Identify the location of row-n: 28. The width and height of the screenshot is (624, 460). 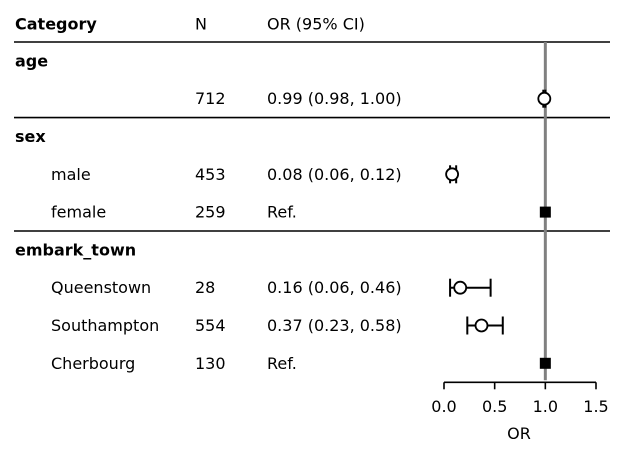
(205, 287).